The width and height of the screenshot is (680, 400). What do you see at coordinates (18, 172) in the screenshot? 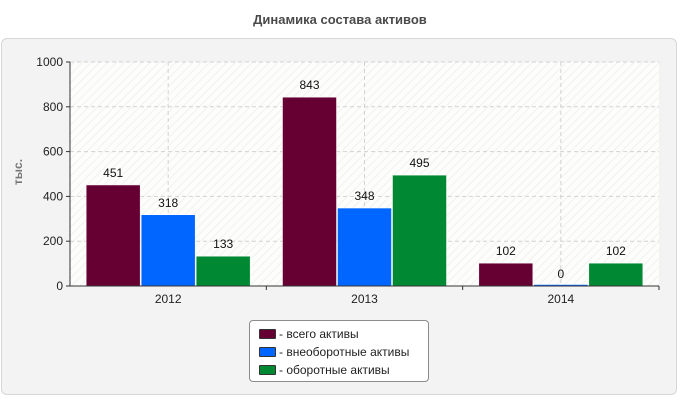
I see `y-axis-title: тыс.` at bounding box center [18, 172].